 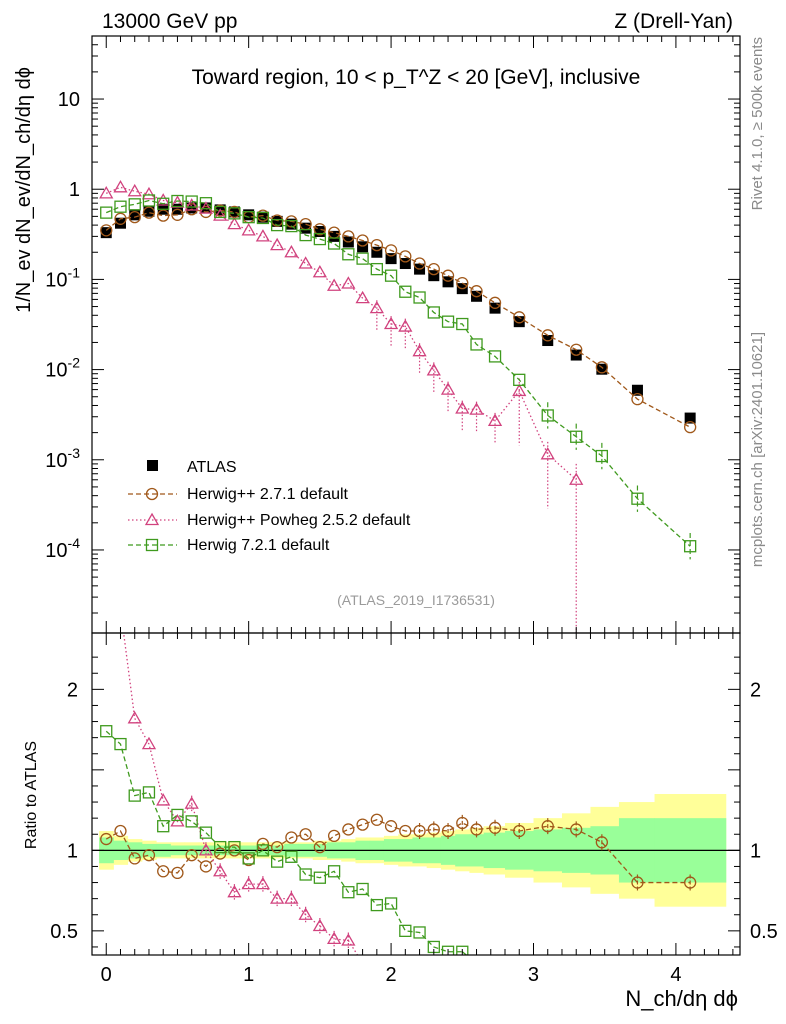 I want to click on x-axis-label: N_ch/dη dϕ, so click(x=681, y=998).